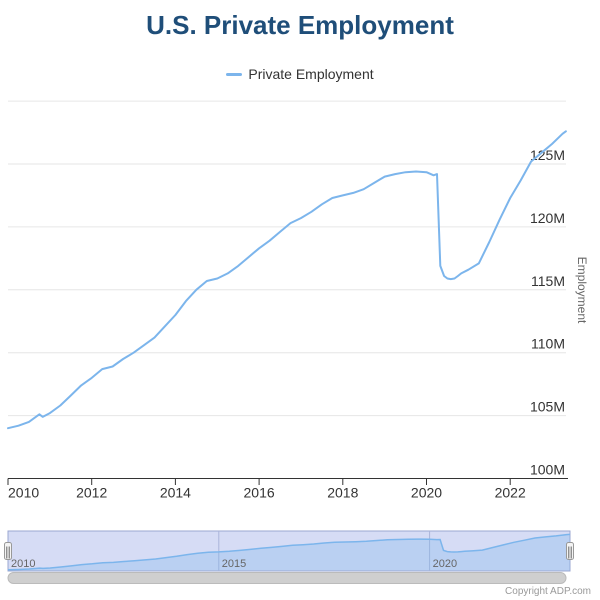  I want to click on x-axis-label: 2018, so click(342, 493).